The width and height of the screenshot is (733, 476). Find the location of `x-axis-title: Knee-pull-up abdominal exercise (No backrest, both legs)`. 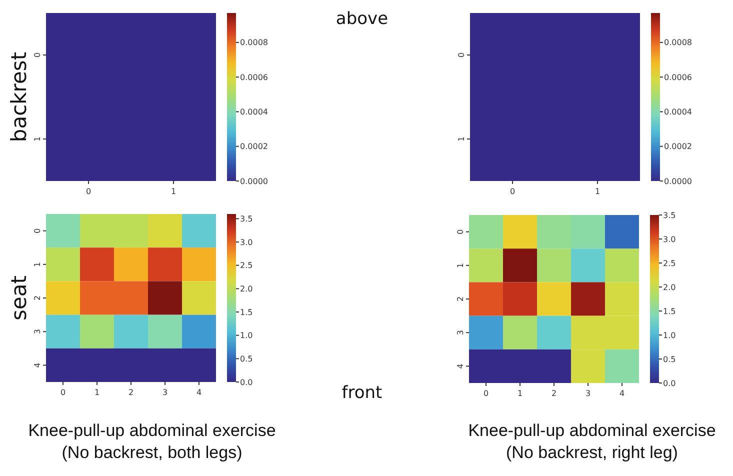

x-axis-title: Knee-pull-up abdominal exercise (No backrest, both legs) is located at coordinates (152, 441).